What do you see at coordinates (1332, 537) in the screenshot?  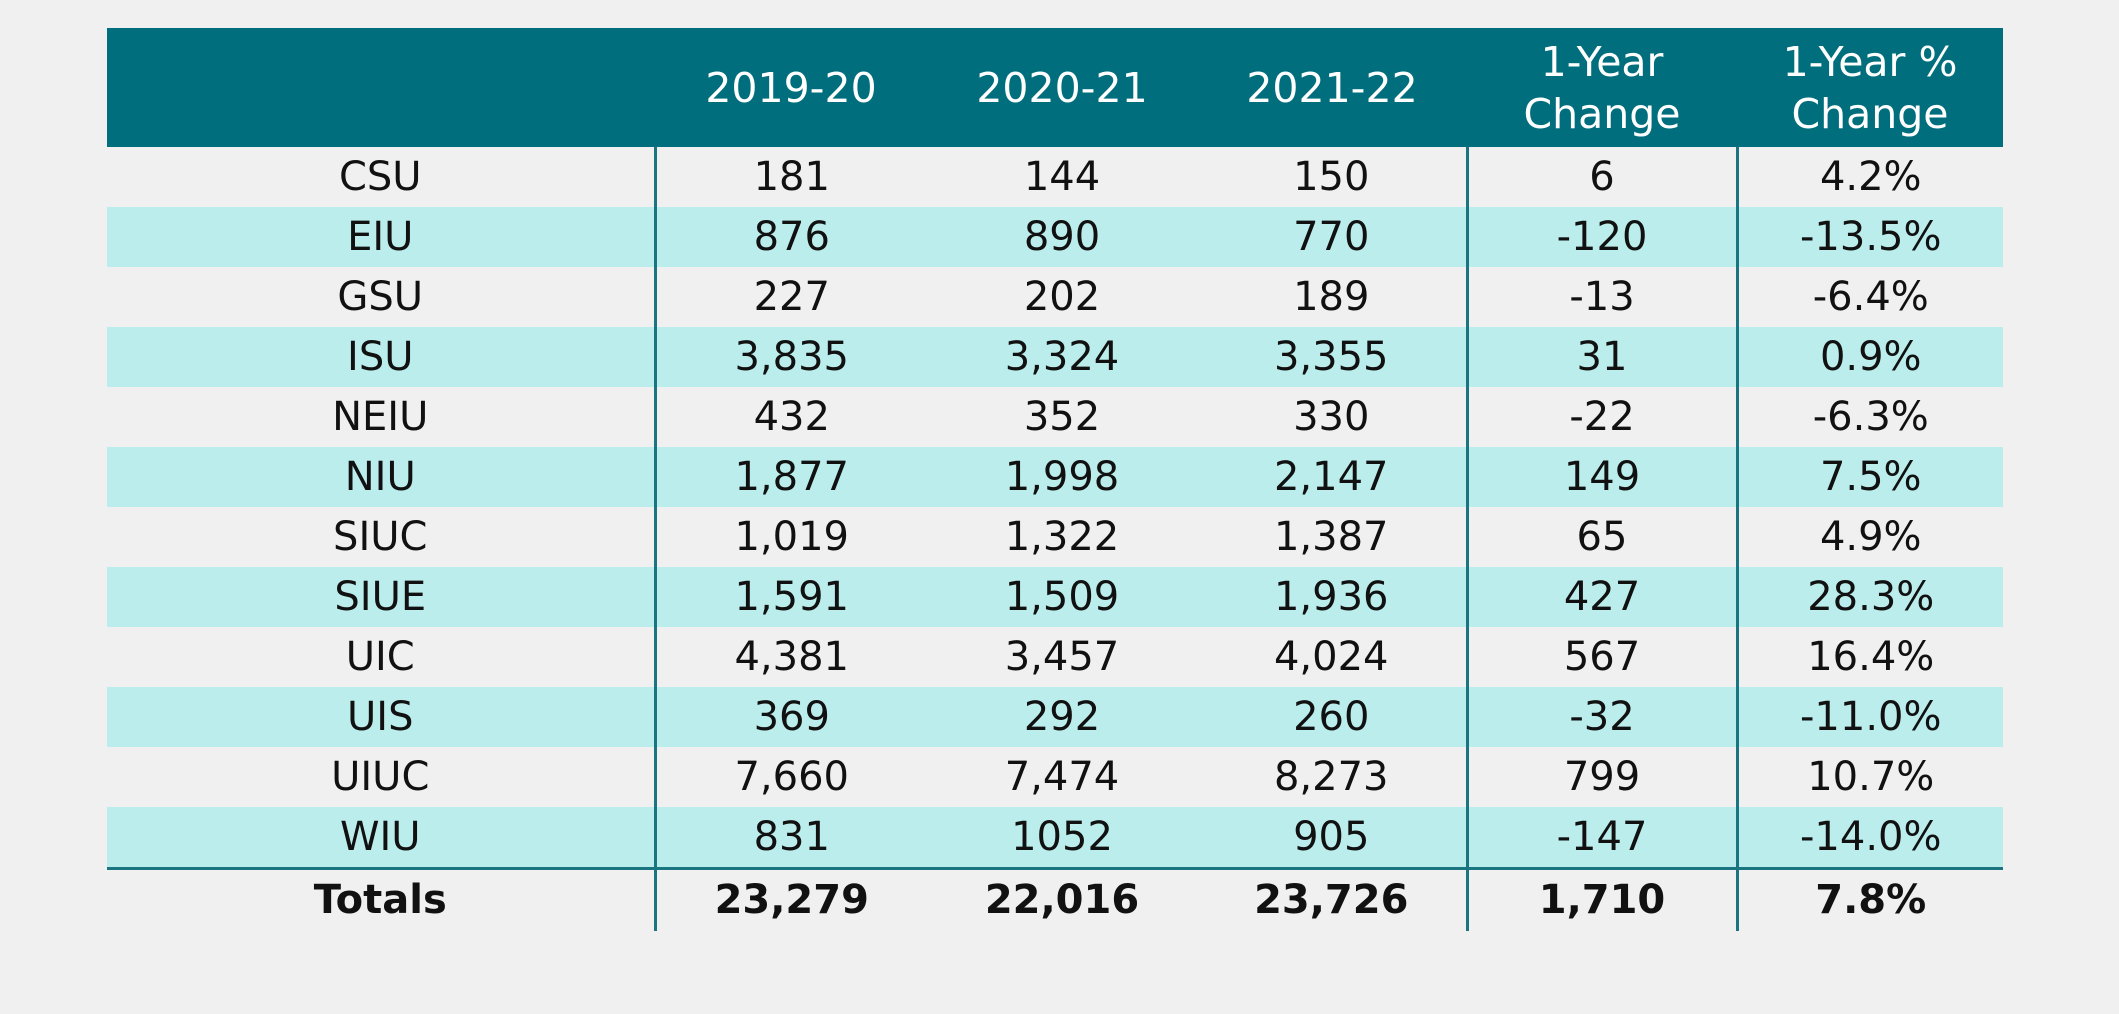 I see `cell-2021-22: 1,387` at bounding box center [1332, 537].